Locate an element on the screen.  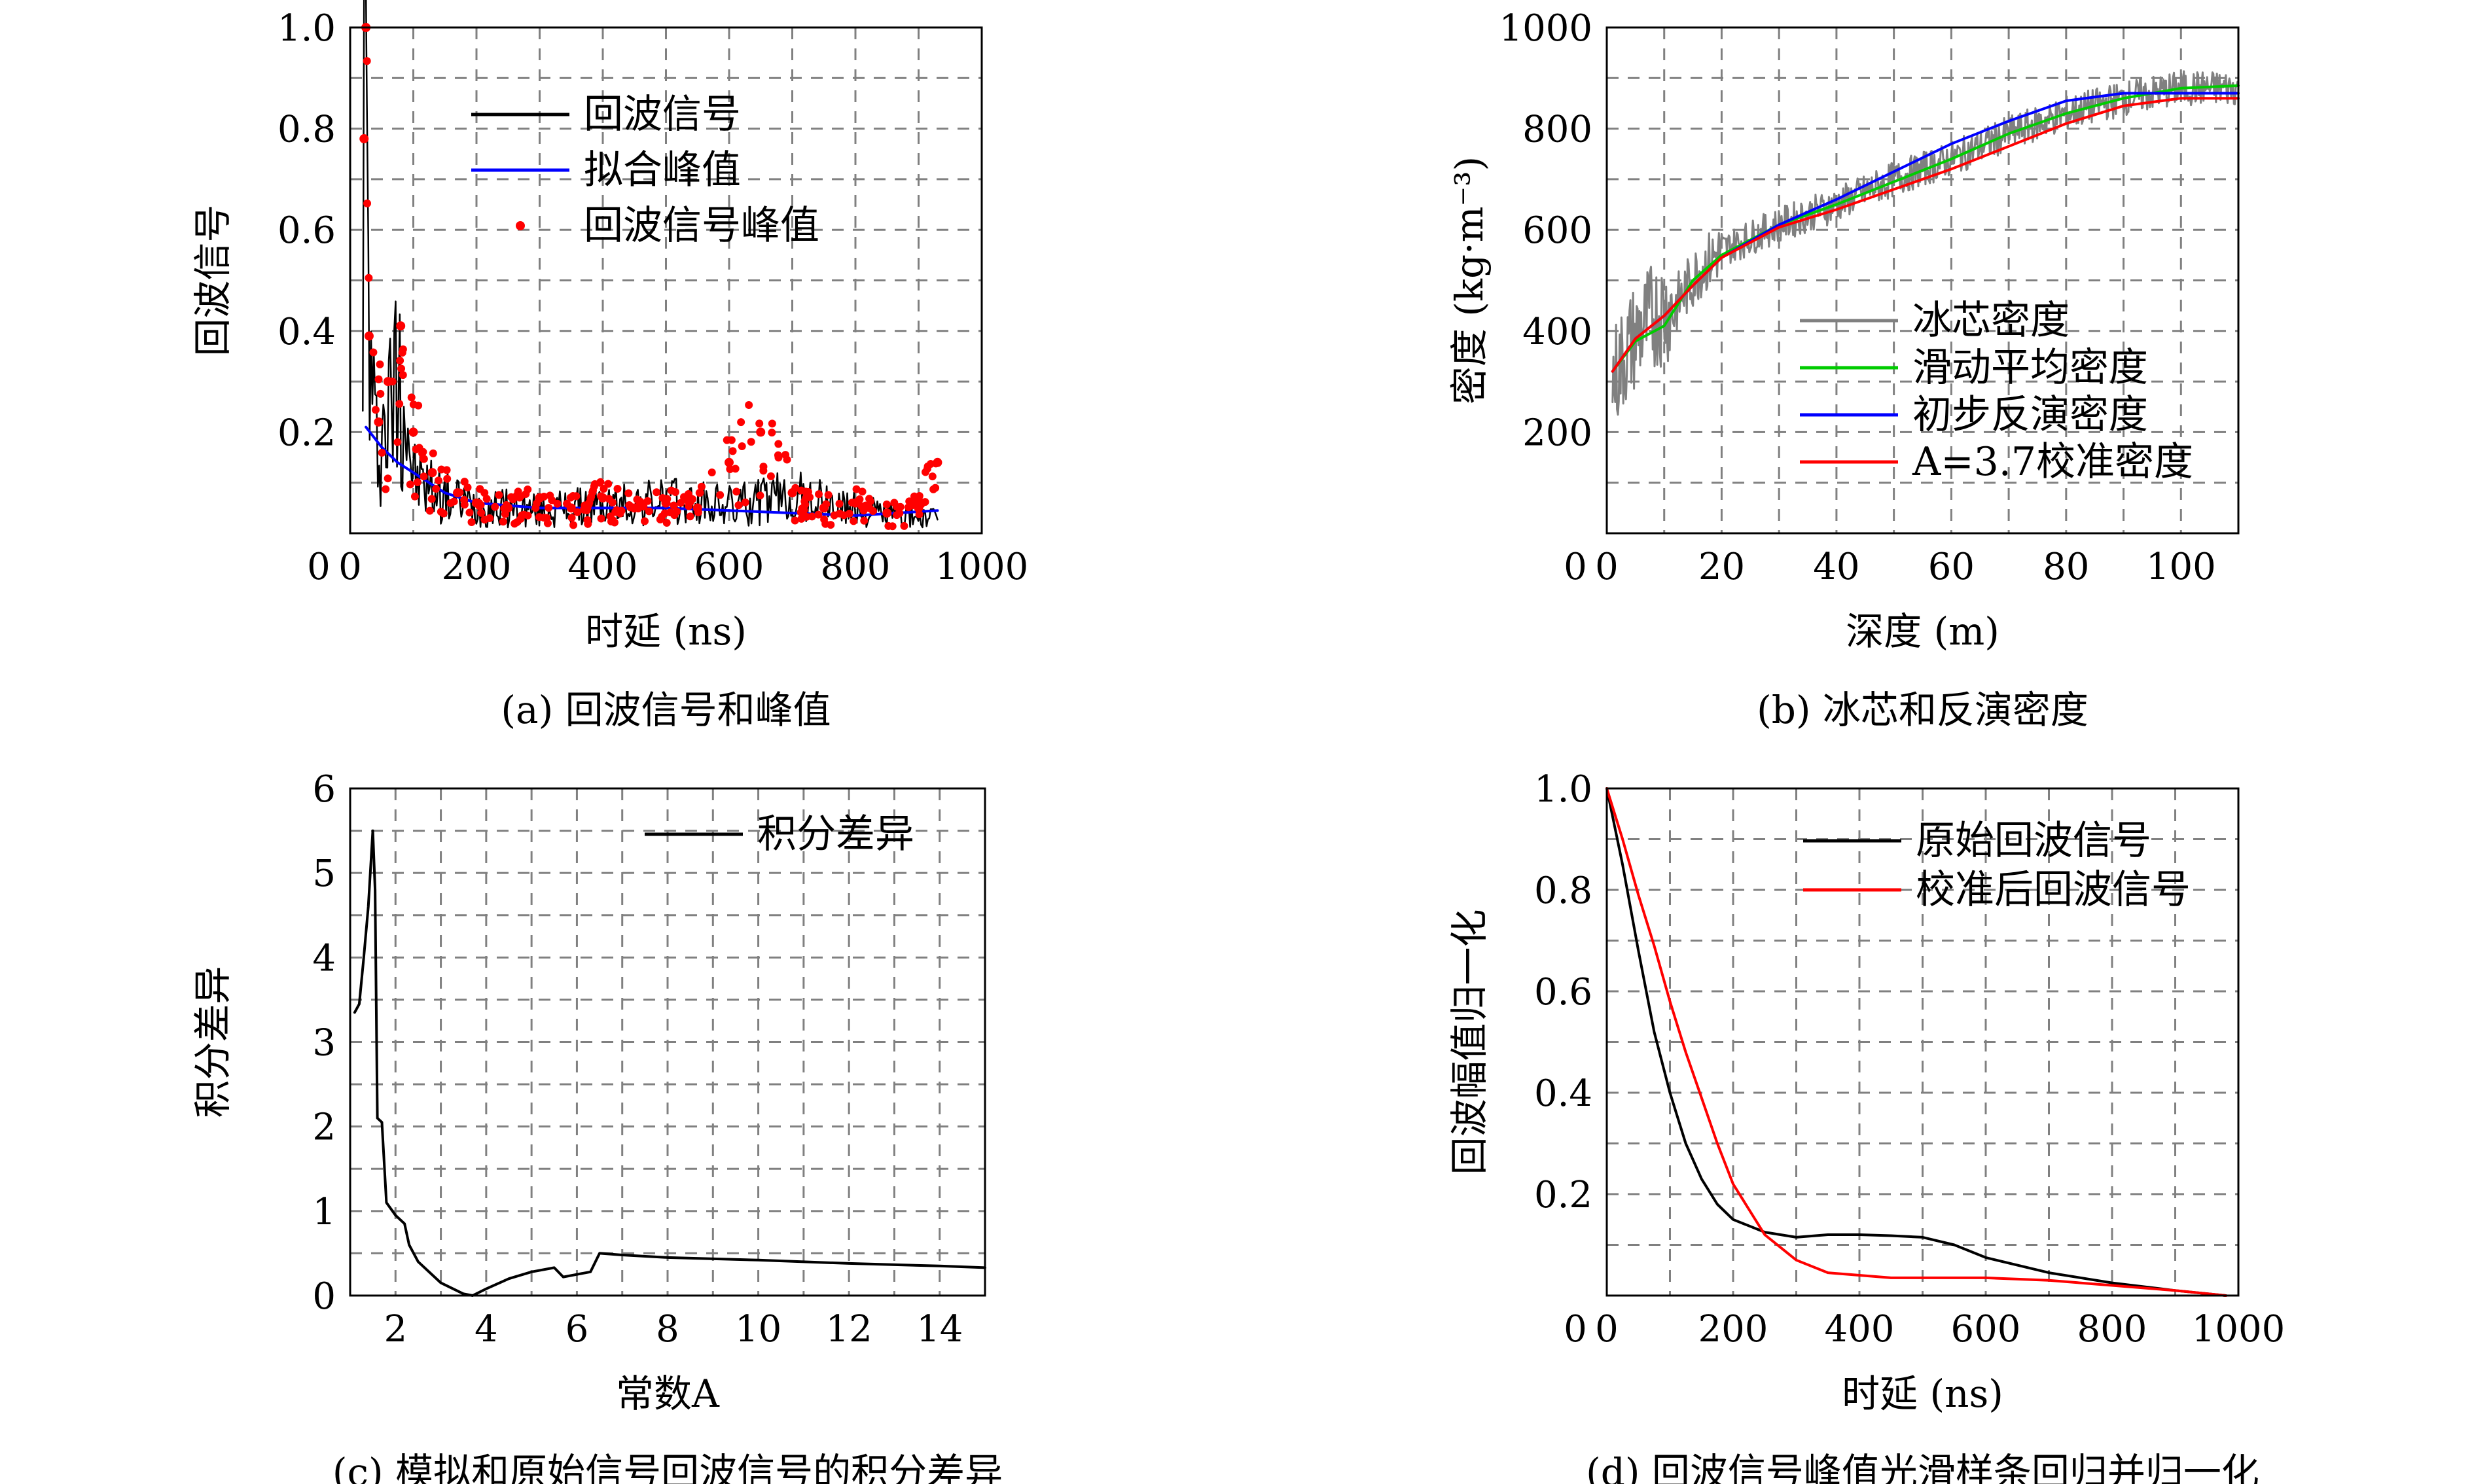
x-axis-title: 深度 (m) is located at coordinates (1922, 632).